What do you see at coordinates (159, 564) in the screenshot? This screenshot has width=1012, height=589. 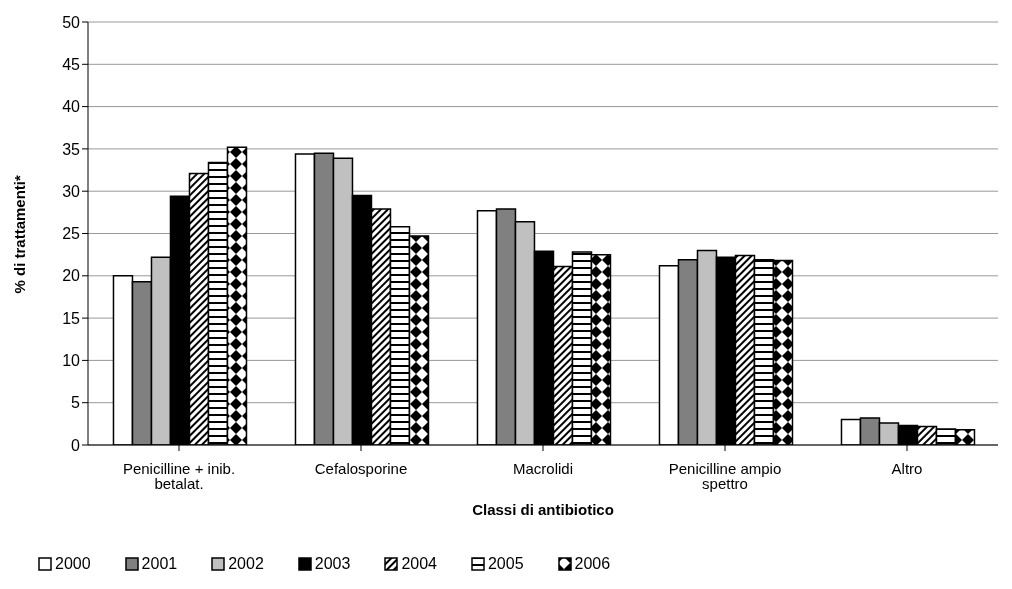 I see `legend-label: 2001` at bounding box center [159, 564].